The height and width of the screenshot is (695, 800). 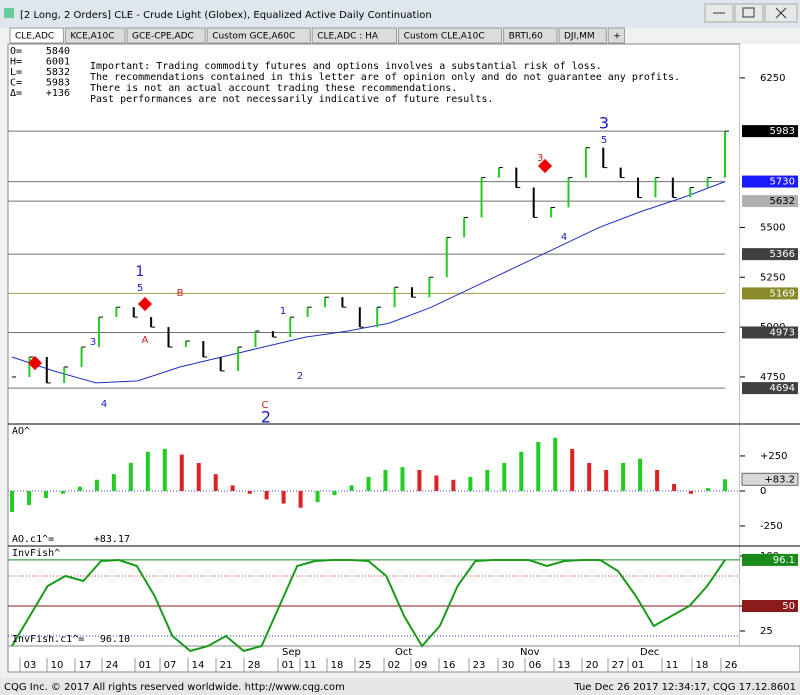 What do you see at coordinates (58, 62) in the screenshot?
I see `ohlc-value: 6001` at bounding box center [58, 62].